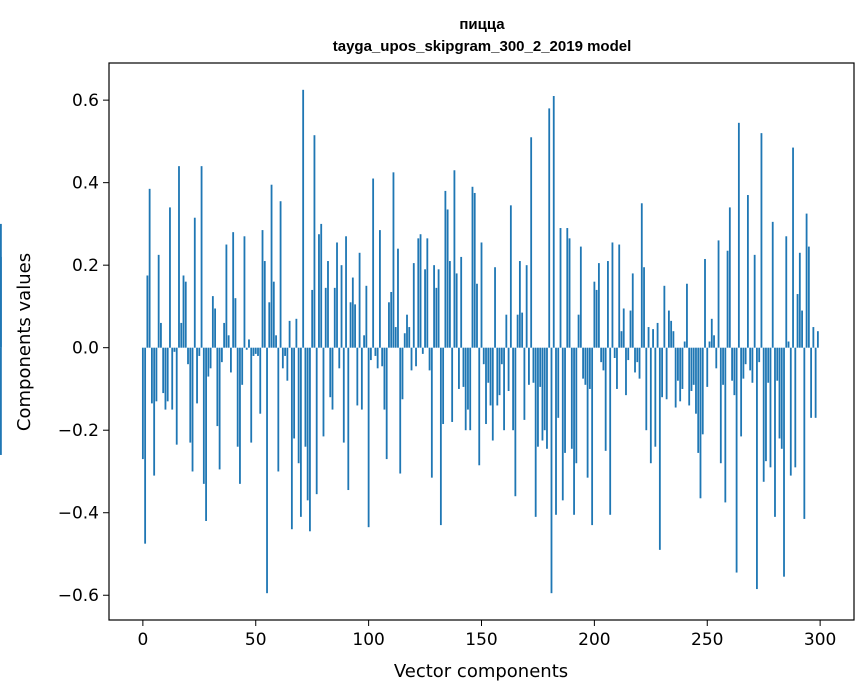 This screenshot has width=867, height=696. Describe the element at coordinates (707, 640) in the screenshot. I see `x-tick-label: 250` at that location.